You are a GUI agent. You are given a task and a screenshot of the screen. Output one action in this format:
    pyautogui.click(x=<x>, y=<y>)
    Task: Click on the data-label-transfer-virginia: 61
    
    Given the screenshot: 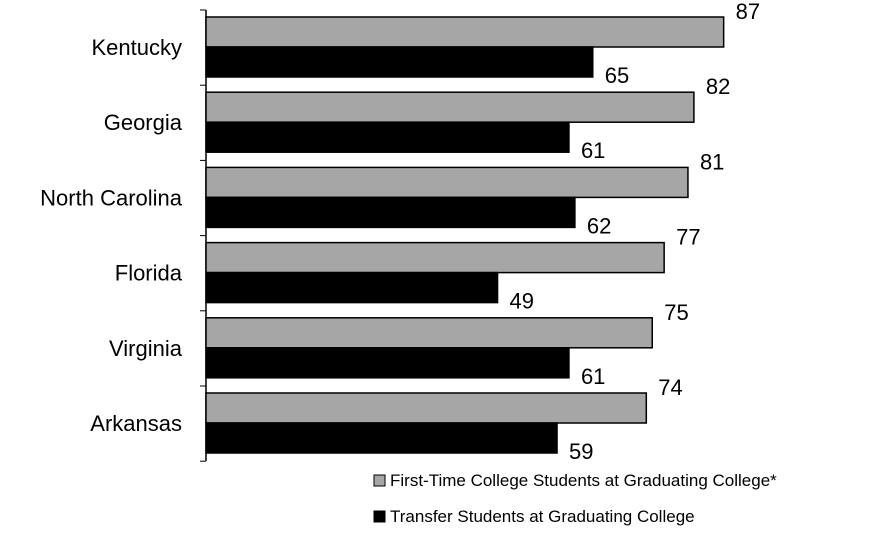 What is the action you would take?
    pyautogui.click(x=593, y=376)
    